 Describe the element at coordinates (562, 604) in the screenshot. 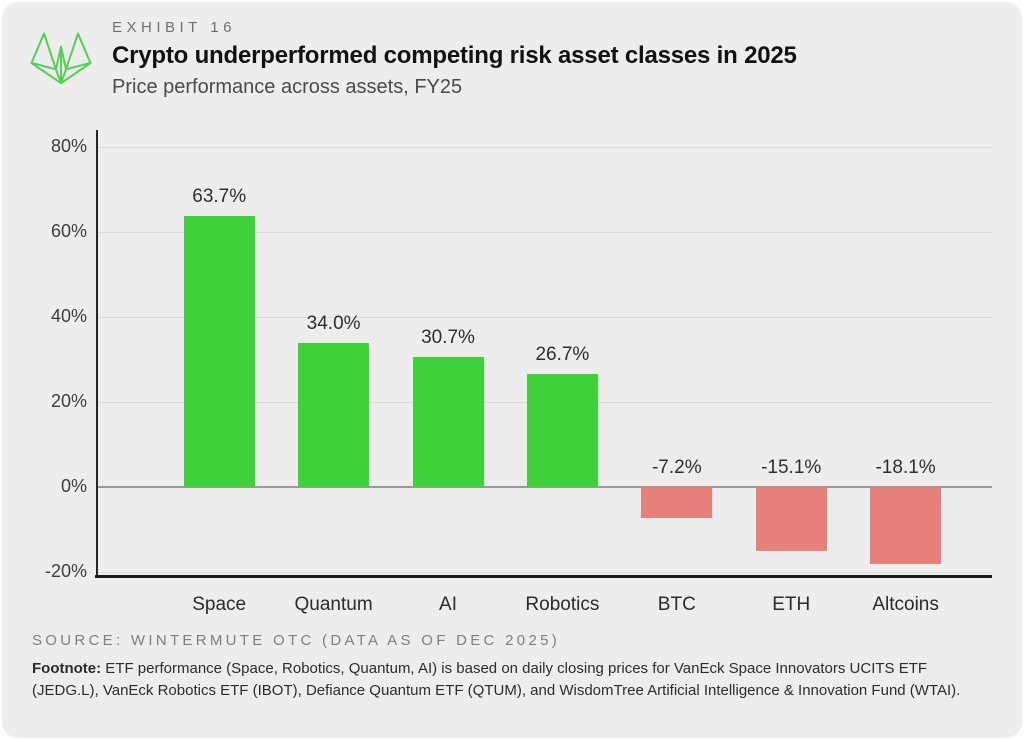

I see `category-label-robotics: Robotics` at that location.